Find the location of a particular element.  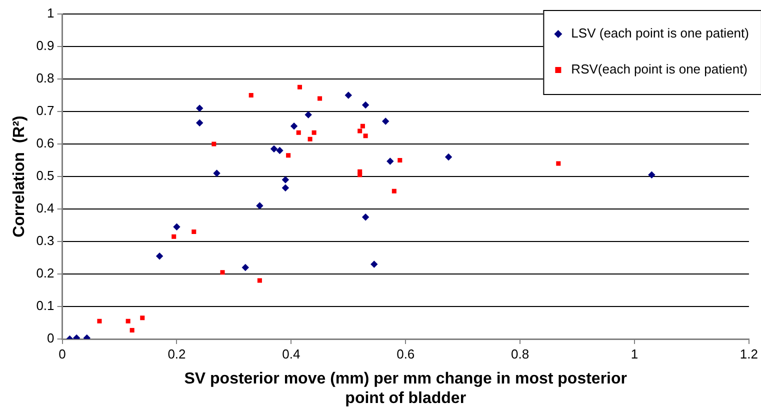

x-tick-label: 0.8 is located at coordinates (520, 354).